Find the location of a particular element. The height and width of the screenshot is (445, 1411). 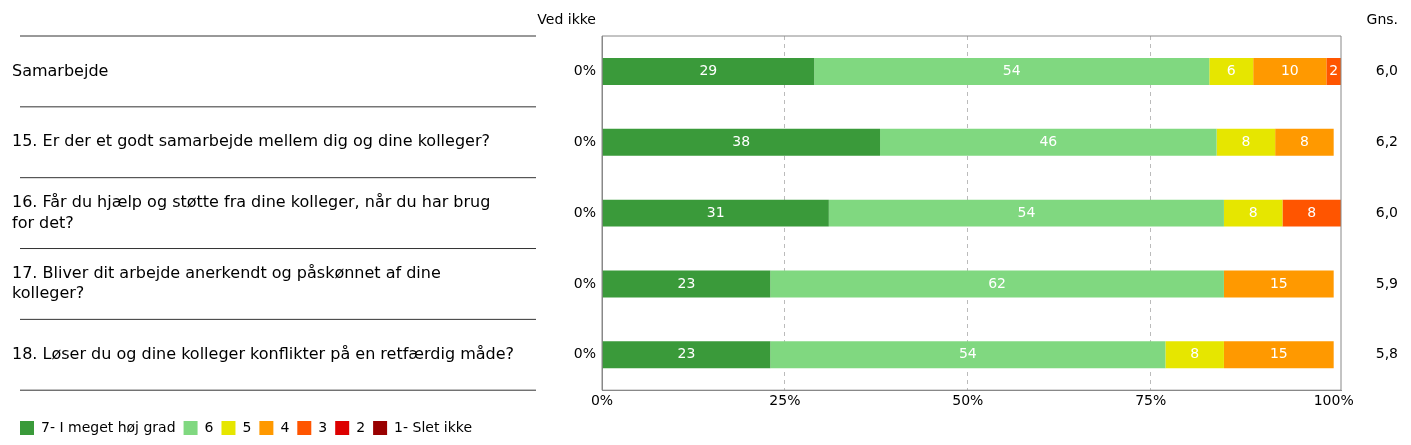

legend-label: 6 is located at coordinates (209, 426).